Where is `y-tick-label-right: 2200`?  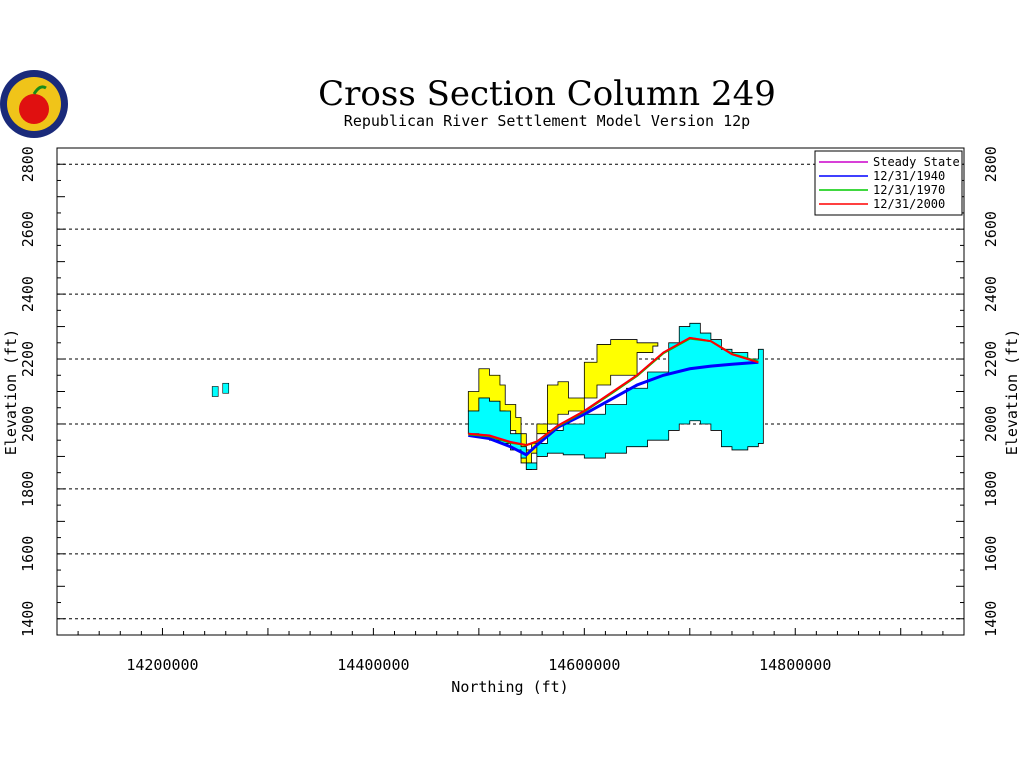 y-tick-label-right: 2200 is located at coordinates (991, 359).